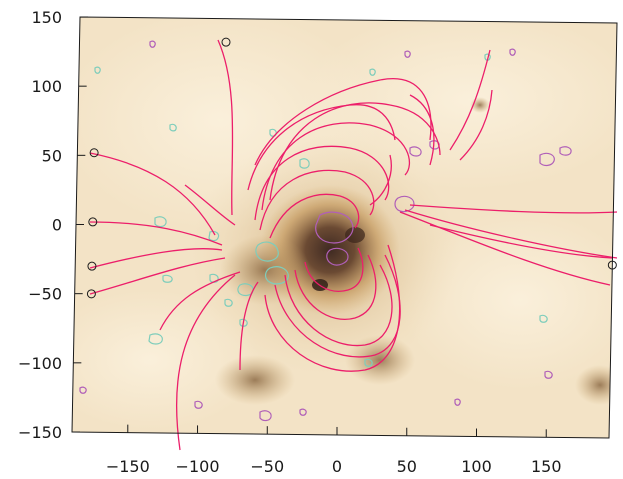  What do you see at coordinates (40, 363) in the screenshot?
I see `y-tick-label: −100` at bounding box center [40, 363].